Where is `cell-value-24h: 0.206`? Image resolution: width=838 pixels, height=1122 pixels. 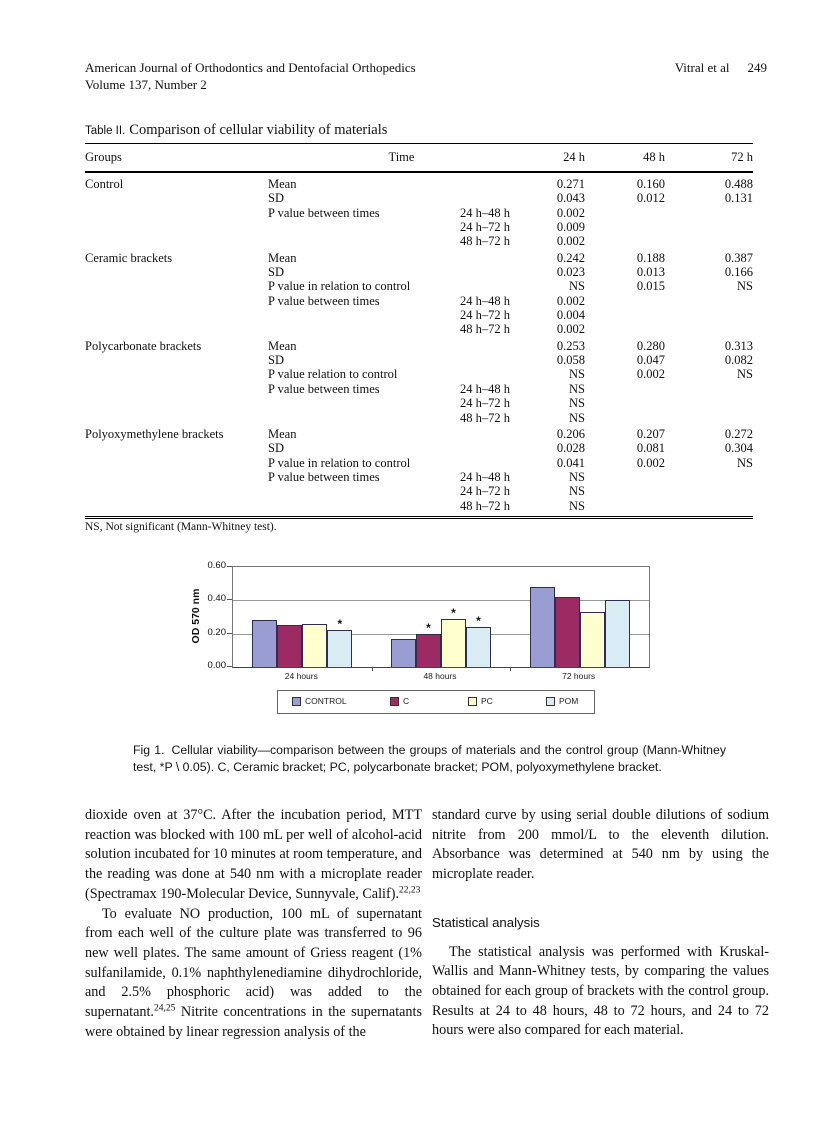 cell-value-24h: 0.206 is located at coordinates (570, 433).